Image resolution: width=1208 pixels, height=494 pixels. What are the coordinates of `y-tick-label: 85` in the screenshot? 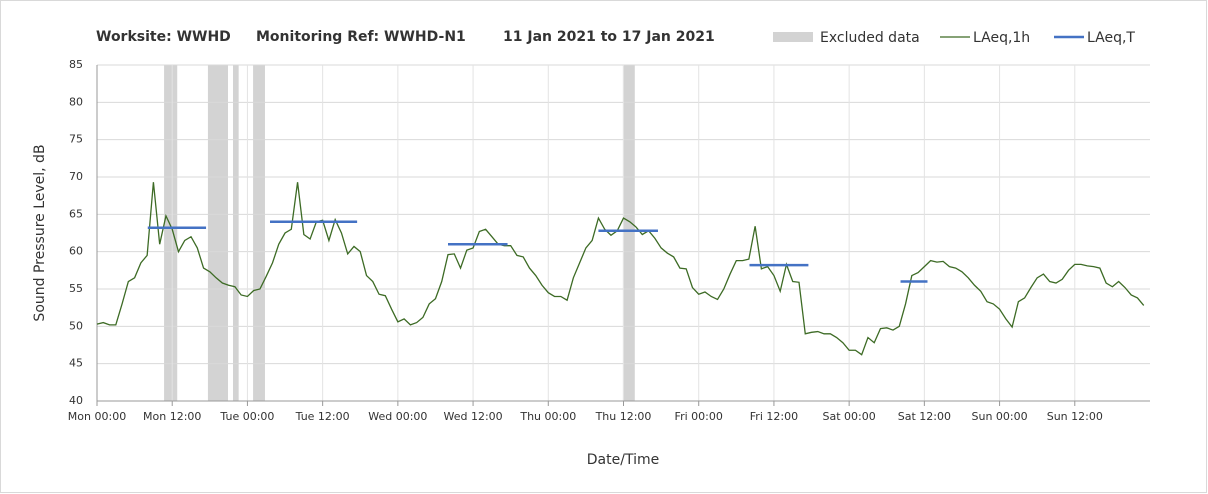 It's located at (76, 64).